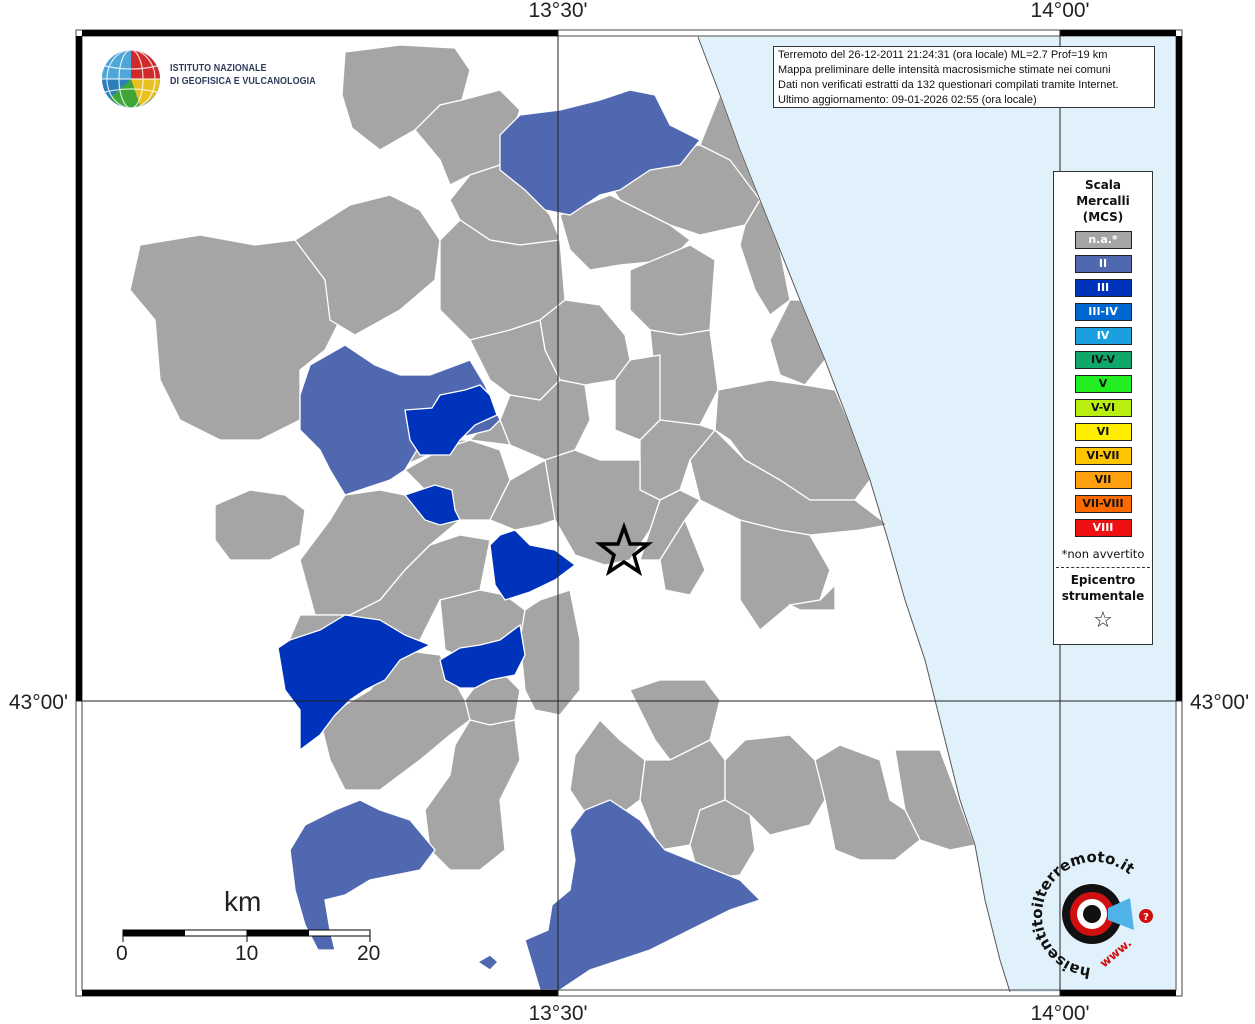 This screenshot has height=1024, width=1255. Describe the element at coordinates (1103, 620) in the screenshot. I see `legend-star-icon: ☆` at that location.